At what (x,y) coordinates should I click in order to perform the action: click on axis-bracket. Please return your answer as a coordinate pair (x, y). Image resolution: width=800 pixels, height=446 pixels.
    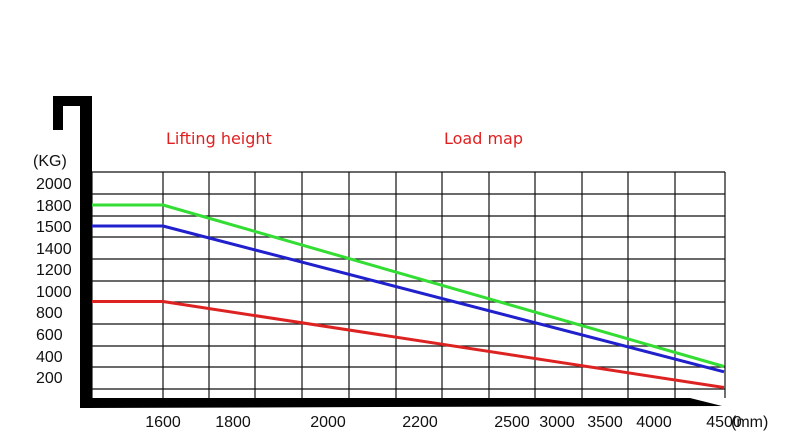
    Looking at the image, I should click on (72, 252).